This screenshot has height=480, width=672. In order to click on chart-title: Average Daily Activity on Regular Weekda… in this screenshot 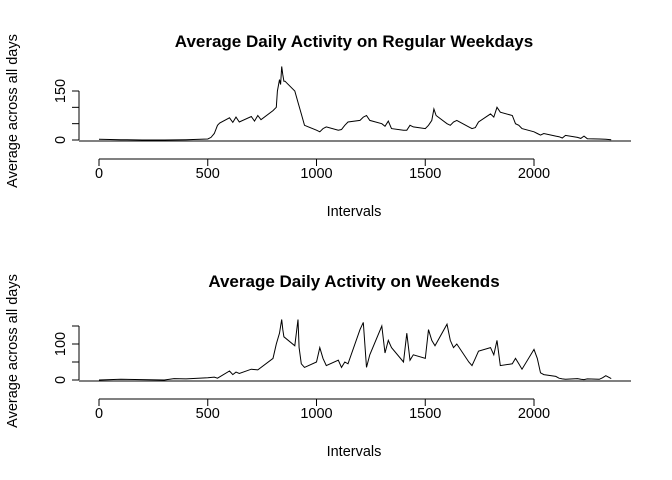, I will do `click(354, 41)`.